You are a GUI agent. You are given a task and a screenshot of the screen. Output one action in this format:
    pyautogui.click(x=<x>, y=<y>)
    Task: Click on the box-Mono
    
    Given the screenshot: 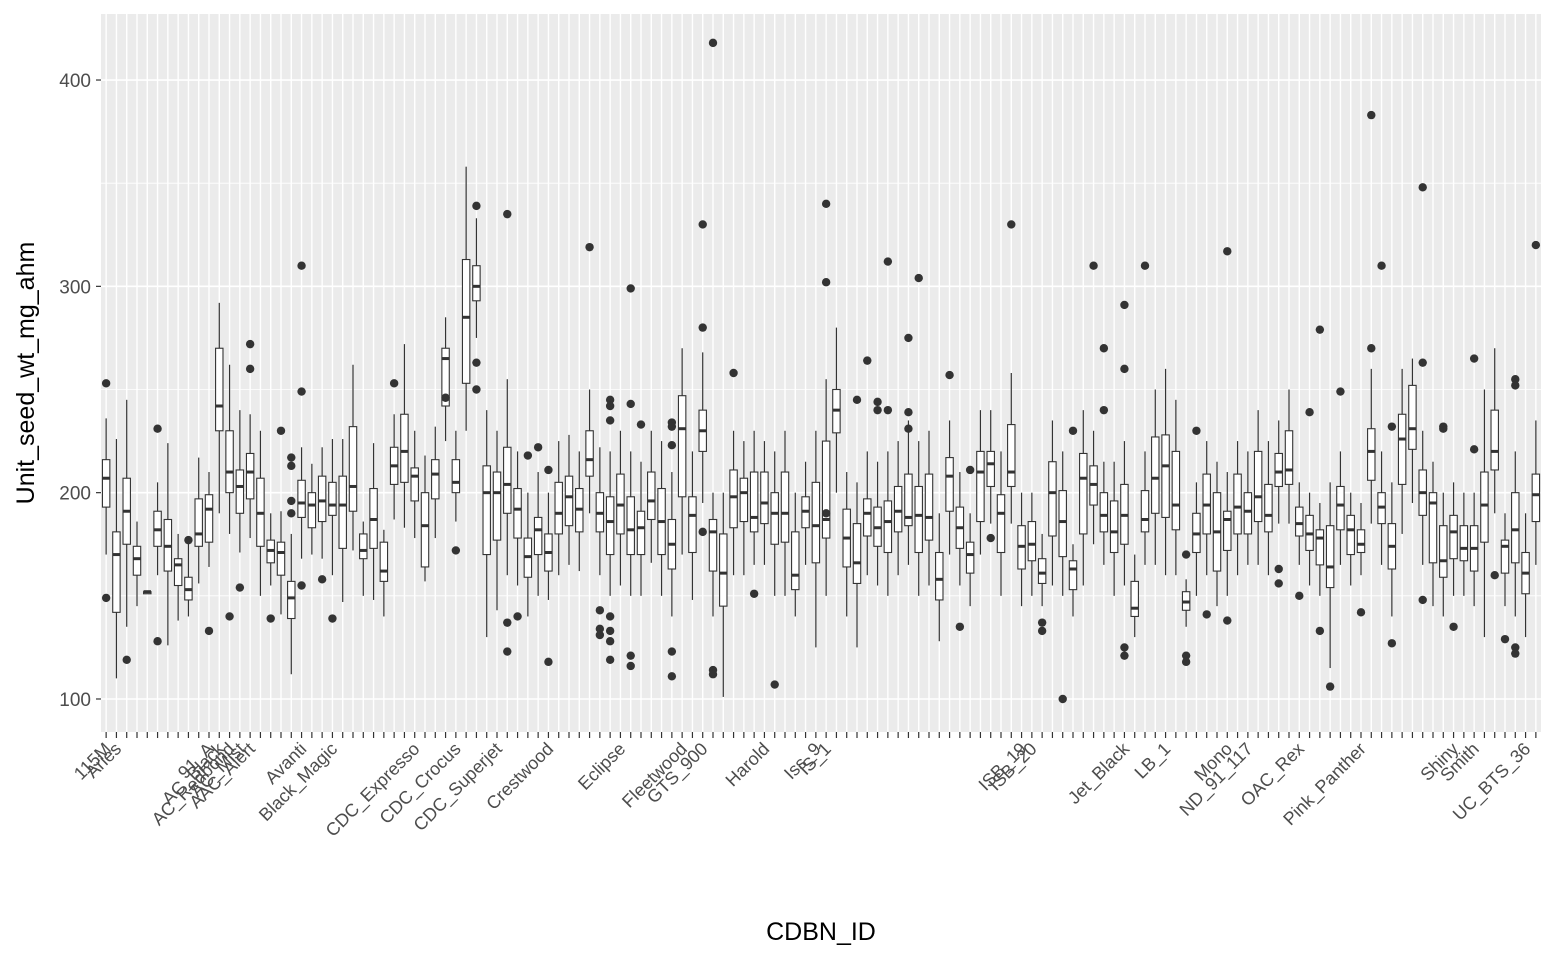 What is the action you would take?
    pyautogui.click(x=1248, y=508)
    